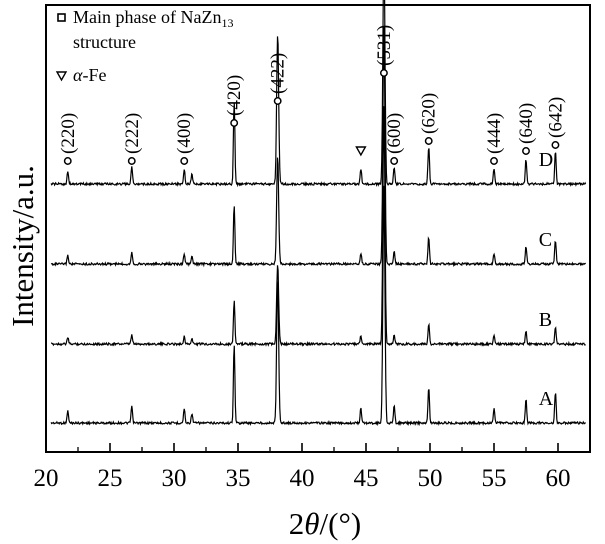 Image resolution: width=605 pixels, height=544 pixels. I want to click on x-axis-ticks: 20 25 30 35 40 45 50 55 60, so click(312, 467).